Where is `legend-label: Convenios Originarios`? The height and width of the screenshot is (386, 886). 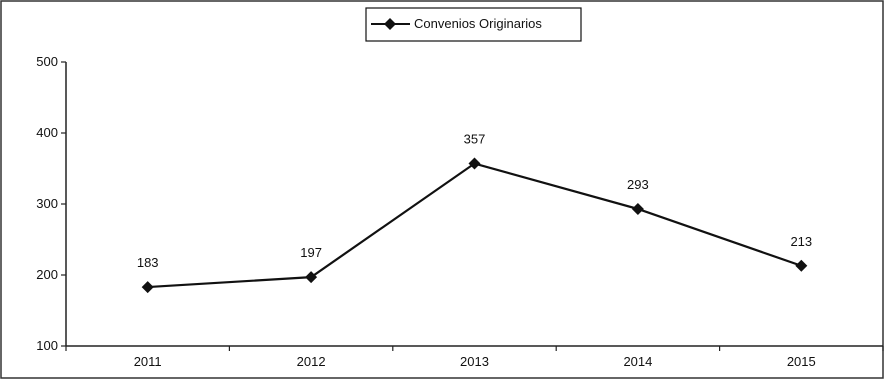
legend-label: Convenios Originarios is located at coordinates (478, 23).